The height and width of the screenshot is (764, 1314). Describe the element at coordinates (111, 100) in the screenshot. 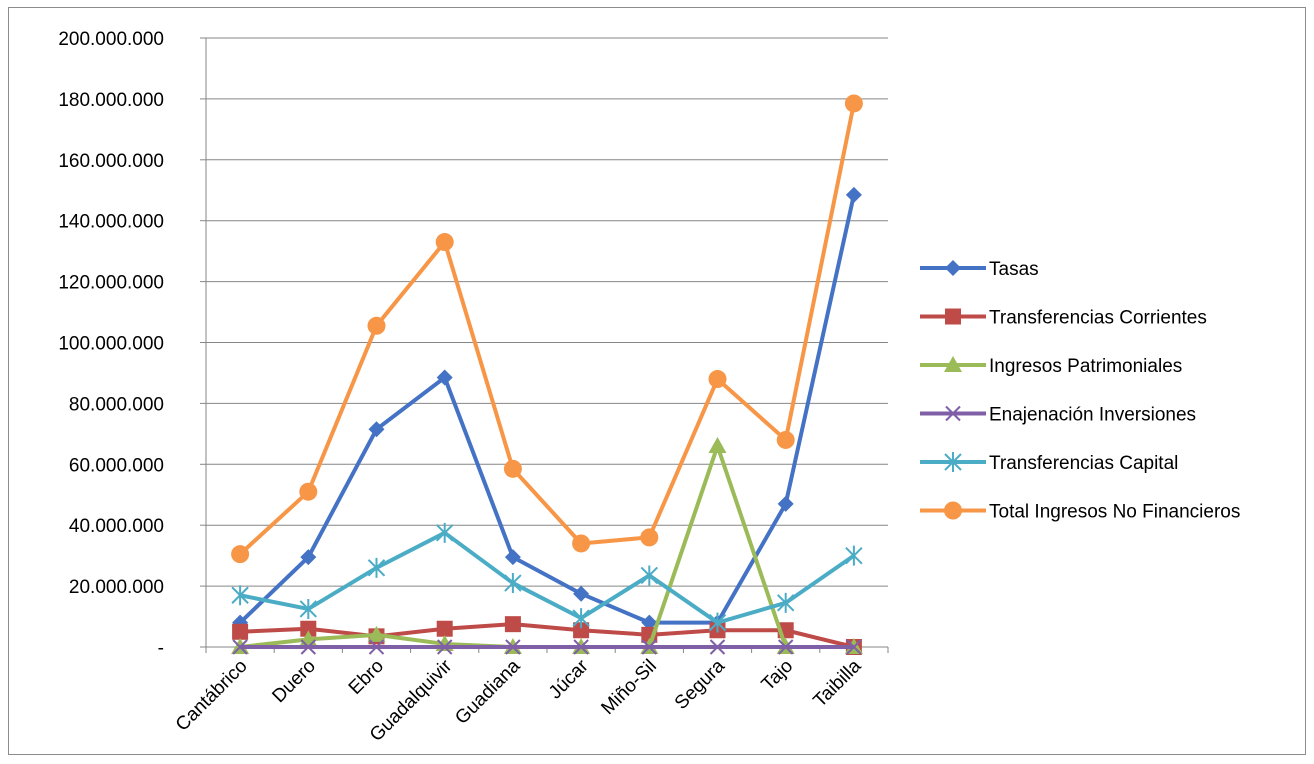

I see `y-tick-label: 180.000.000` at that location.